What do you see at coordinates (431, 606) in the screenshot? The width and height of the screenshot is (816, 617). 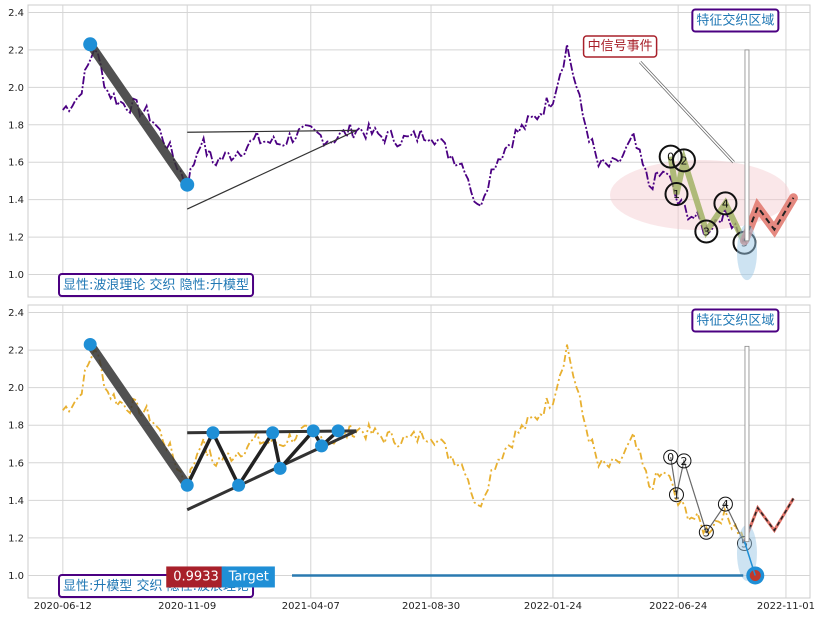 I see `x-tick-label: 2021-08-30` at bounding box center [431, 606].